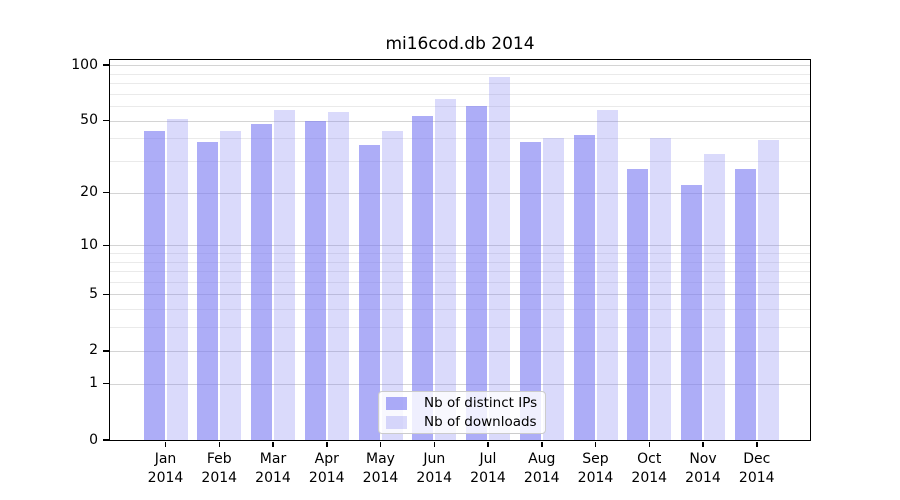 The height and width of the screenshot is (500, 900). Describe the element at coordinates (584, 287) in the screenshot. I see `bar-sep-distinct-ips` at that location.